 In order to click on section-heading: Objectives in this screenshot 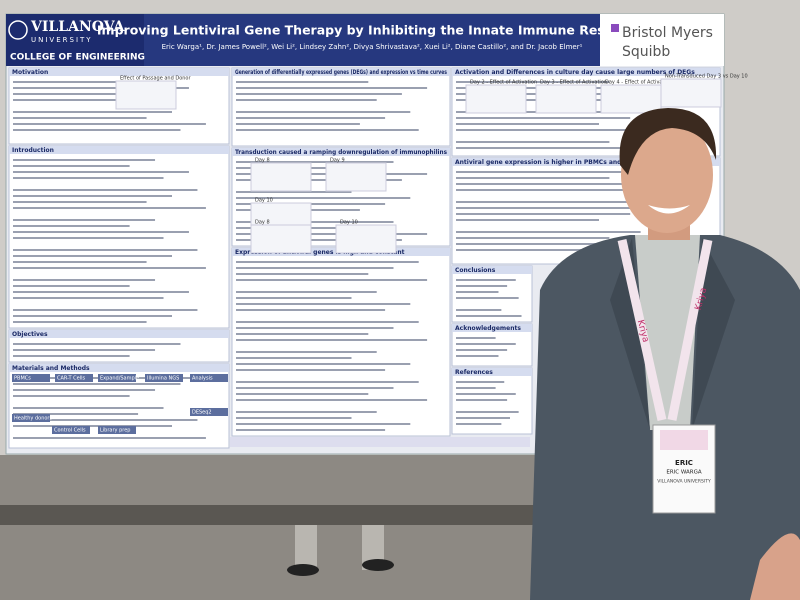, I will do `click(30, 334)`.